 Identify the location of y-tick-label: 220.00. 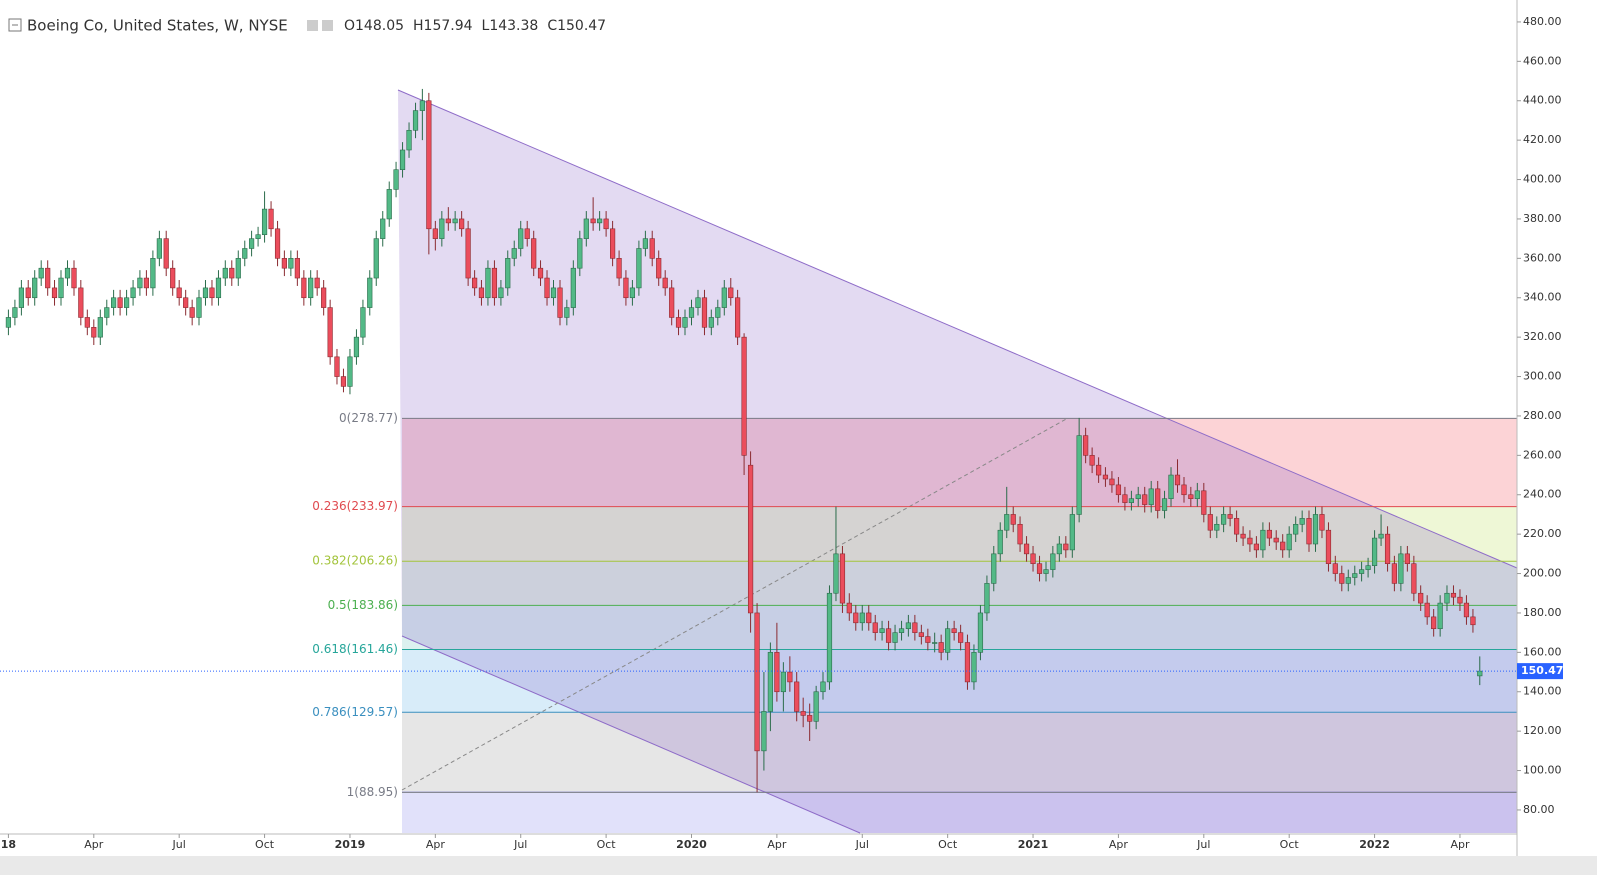
(1542, 533).